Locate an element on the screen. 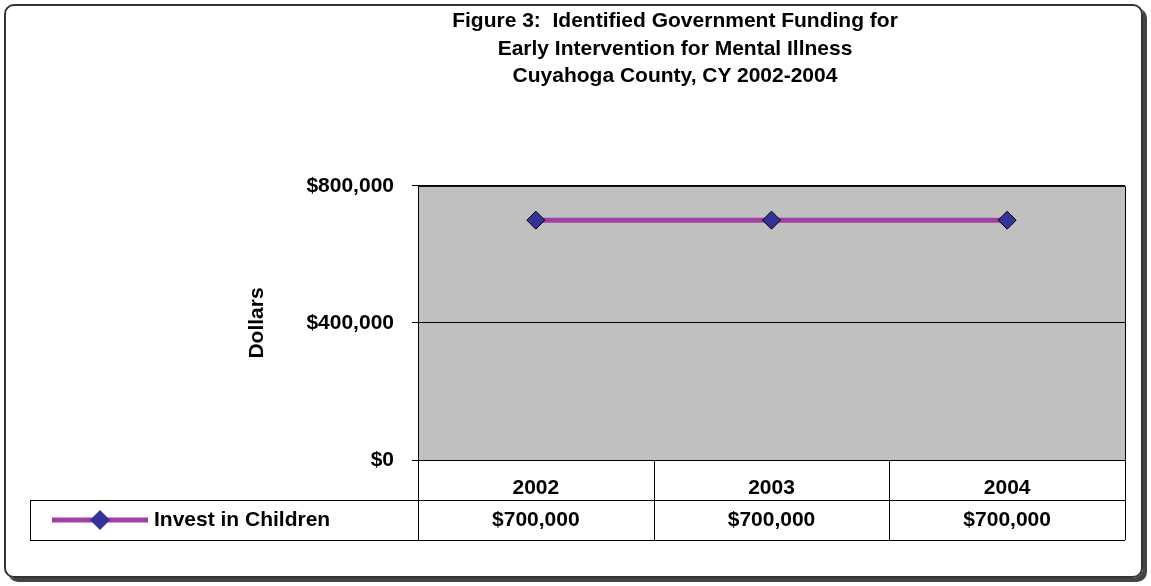 The image size is (1151, 586). x-tick-label: 2003 is located at coordinates (771, 487).